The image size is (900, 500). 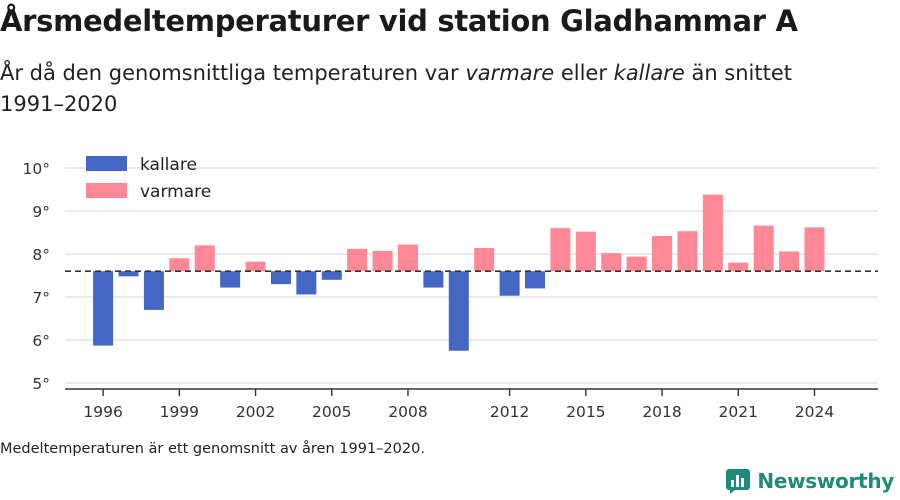 What do you see at coordinates (484, 259) in the screenshot?
I see `bar-2011` at bounding box center [484, 259].